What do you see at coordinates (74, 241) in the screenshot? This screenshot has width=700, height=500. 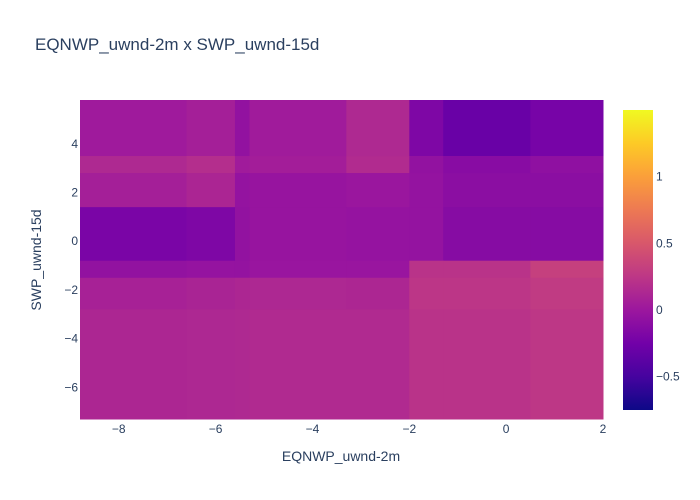 I see `y-tick-label: 0` at bounding box center [74, 241].